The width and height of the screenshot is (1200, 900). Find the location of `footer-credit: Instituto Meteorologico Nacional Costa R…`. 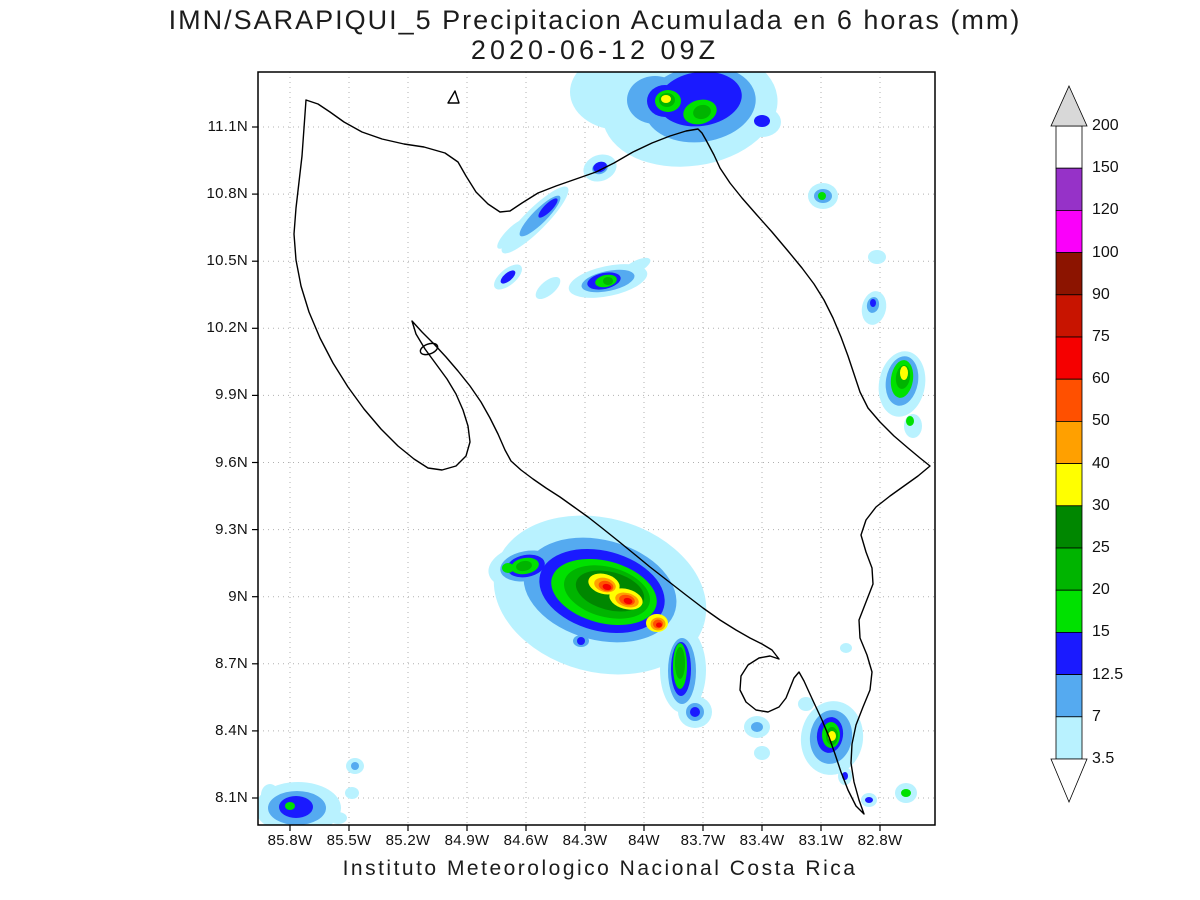

footer-credit: Instituto Meteorologico Nacional Costa R… is located at coordinates (600, 868).